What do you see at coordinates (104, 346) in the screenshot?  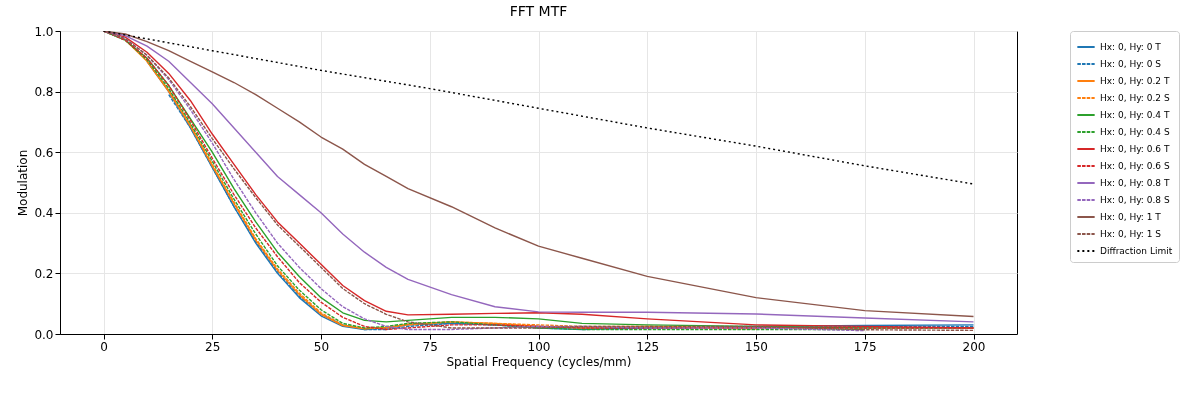 I see `x-tick-label: 0` at bounding box center [104, 346].